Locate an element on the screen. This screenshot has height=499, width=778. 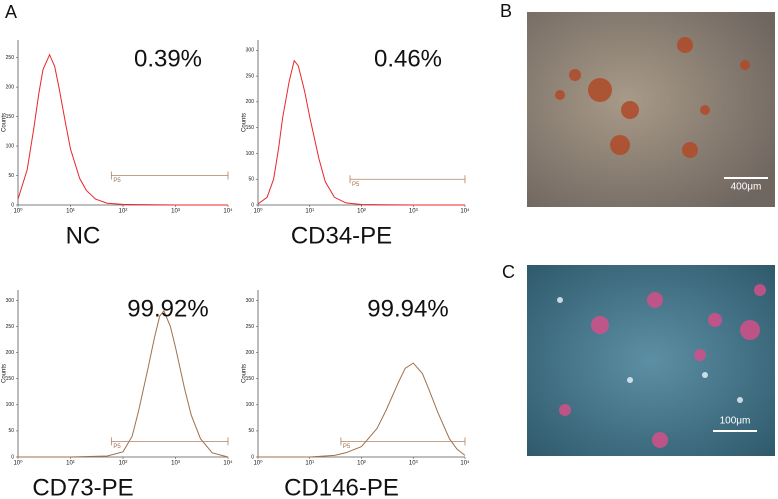
image-b: 400μm is located at coordinates (651, 109).